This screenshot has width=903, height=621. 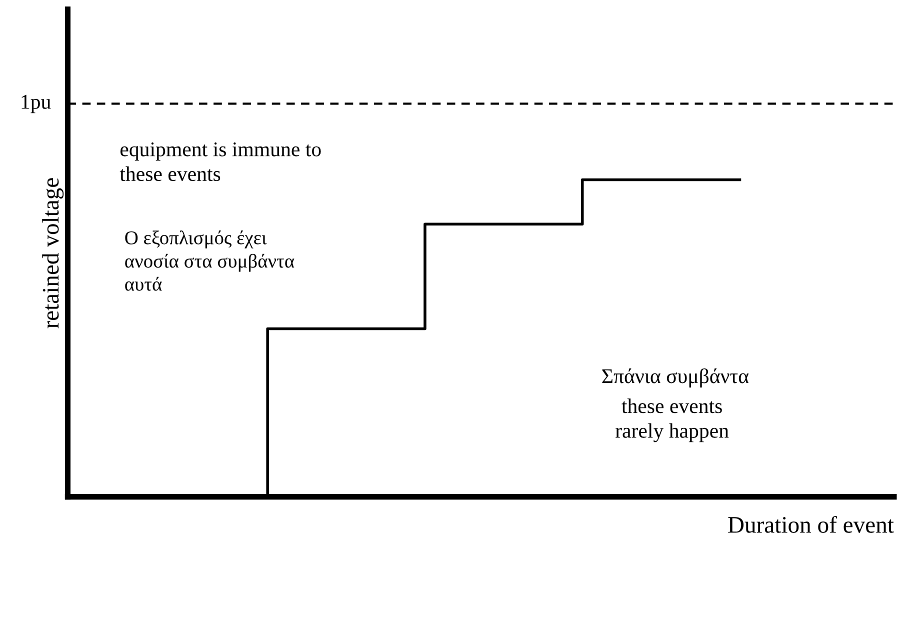 I want to click on annotation: these events rarely happen, so click(x=672, y=420).